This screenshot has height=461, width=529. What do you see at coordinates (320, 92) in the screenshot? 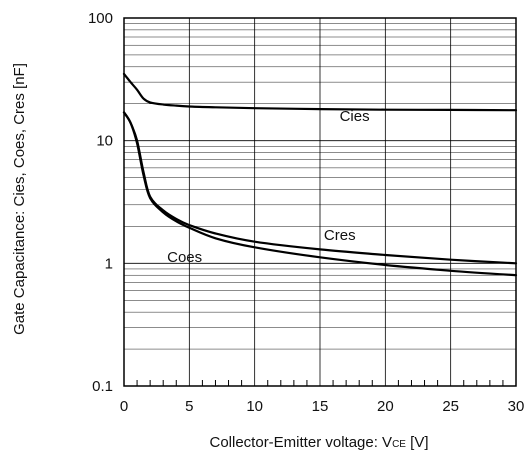
I see `series-line-cies` at bounding box center [320, 92].